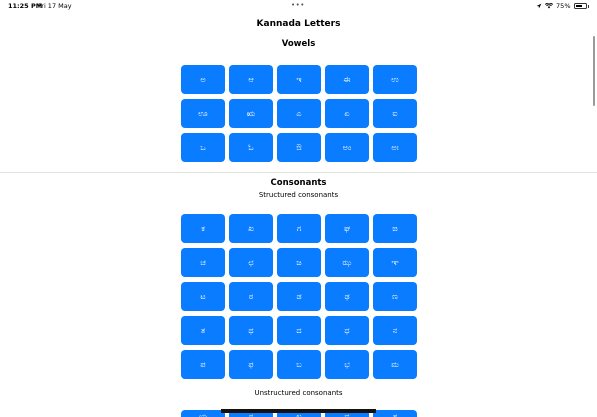 Image resolution: width=597 pixels, height=417 pixels. What do you see at coordinates (299, 330) in the screenshot?
I see `structured-consonant-key: ದ` at bounding box center [299, 330].